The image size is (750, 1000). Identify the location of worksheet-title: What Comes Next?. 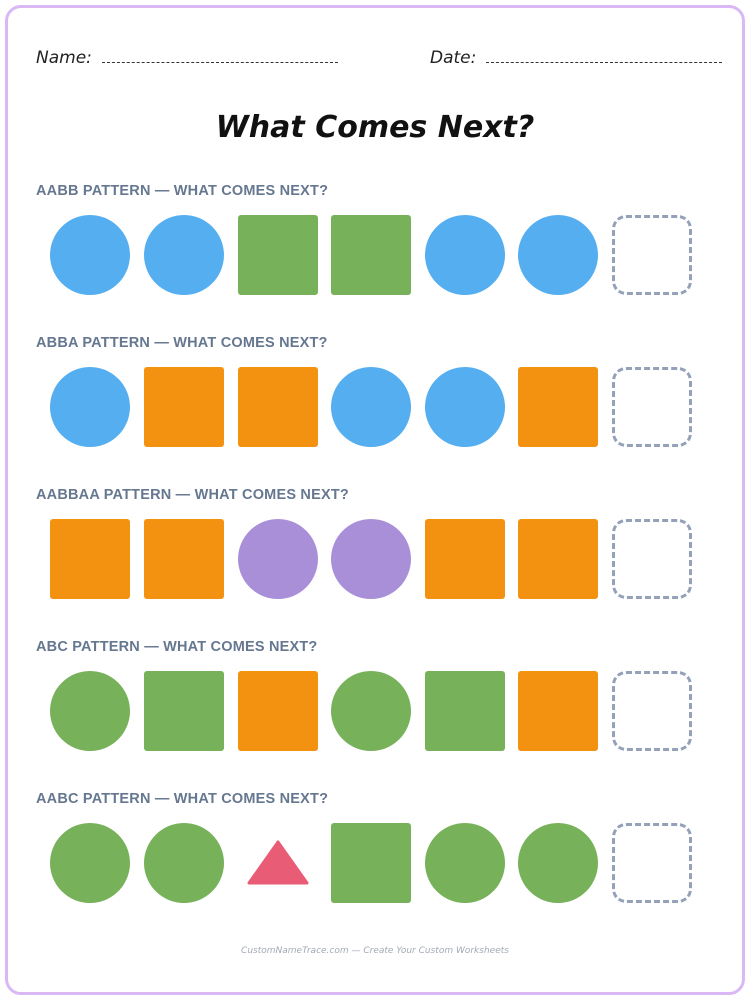
(375, 127).